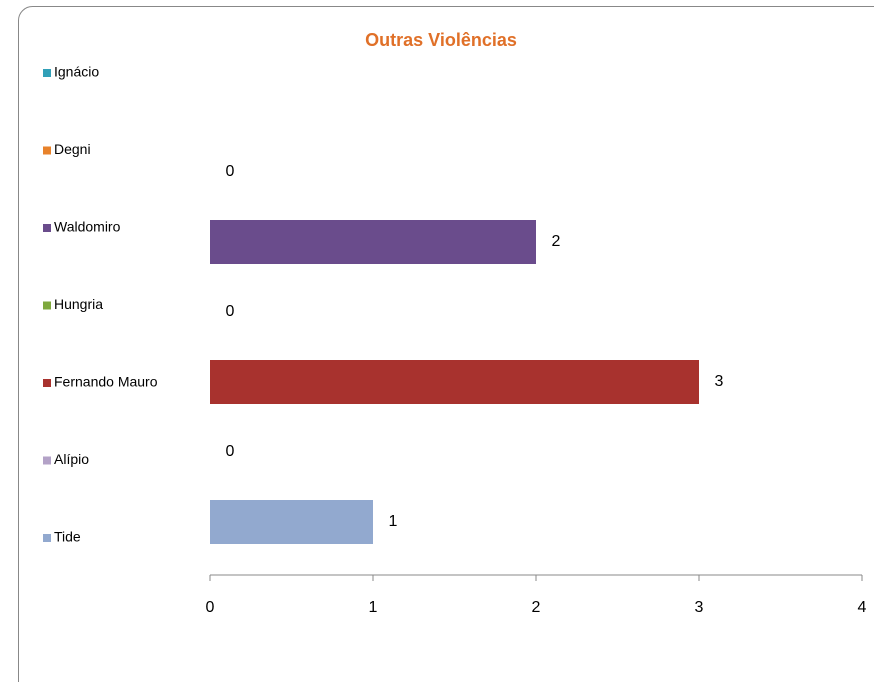 This screenshot has height=682, width=874. What do you see at coordinates (393, 521) in the screenshot?
I see `data-label: 1` at bounding box center [393, 521].